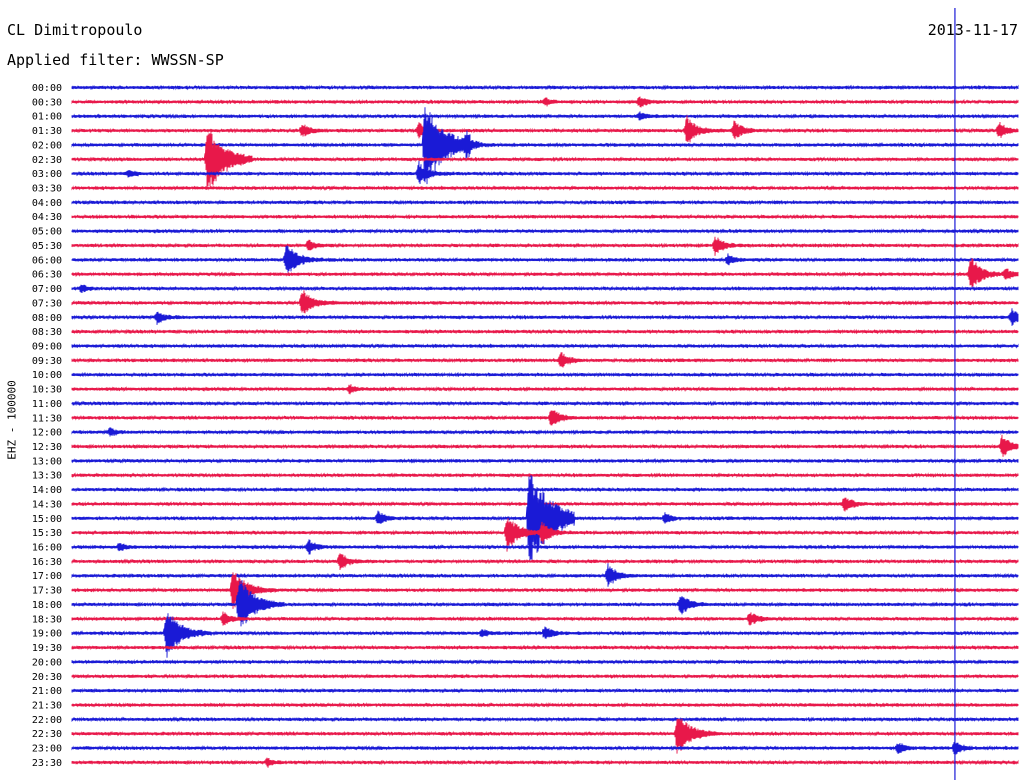  I want to click on row-time-label: 09:30, so click(47, 361).